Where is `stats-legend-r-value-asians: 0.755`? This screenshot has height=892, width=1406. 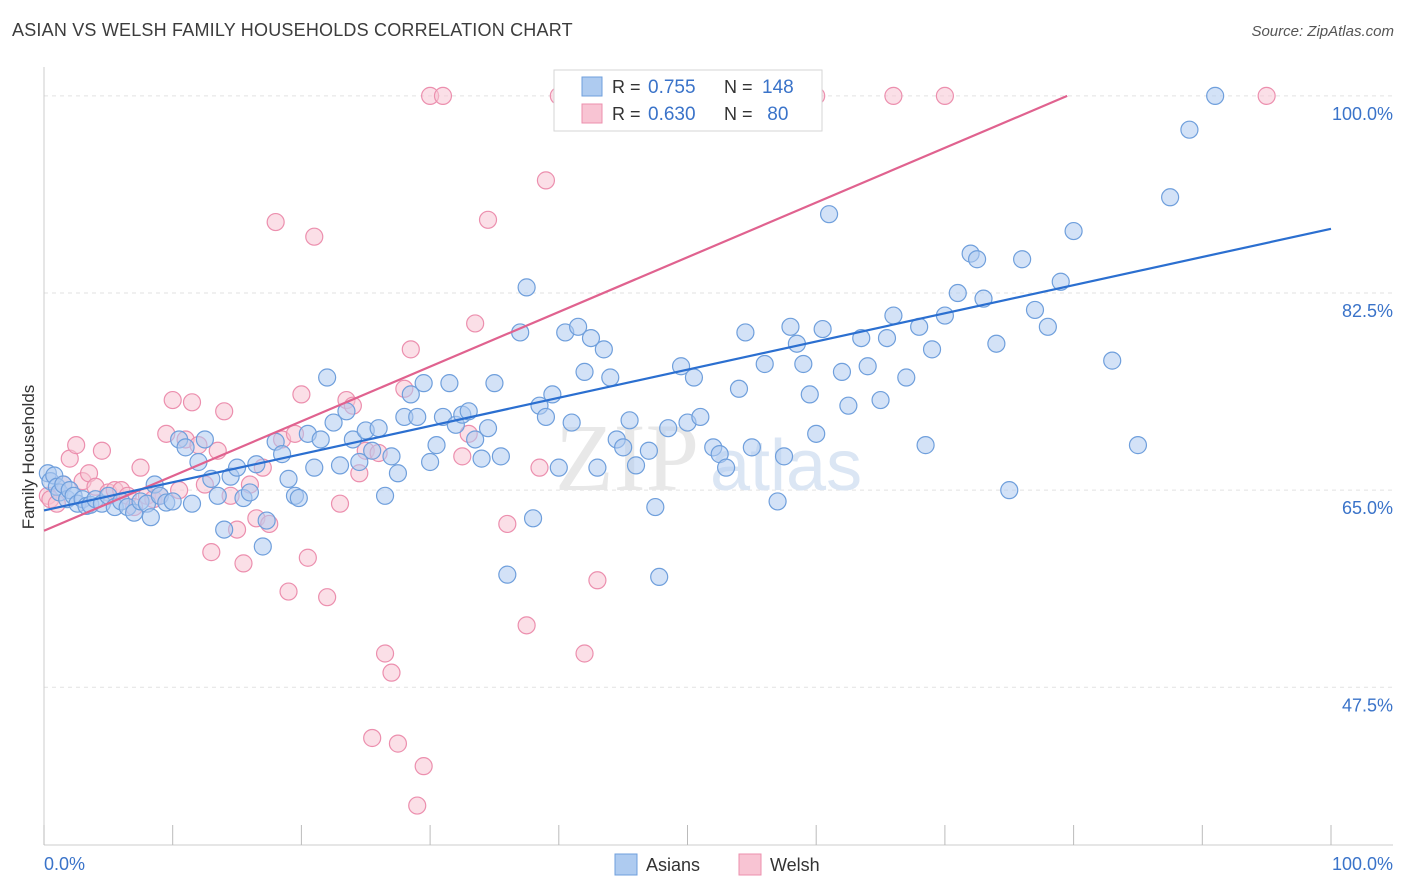
stats-legend-r-value-asians: 0.755 is located at coordinates (672, 87).